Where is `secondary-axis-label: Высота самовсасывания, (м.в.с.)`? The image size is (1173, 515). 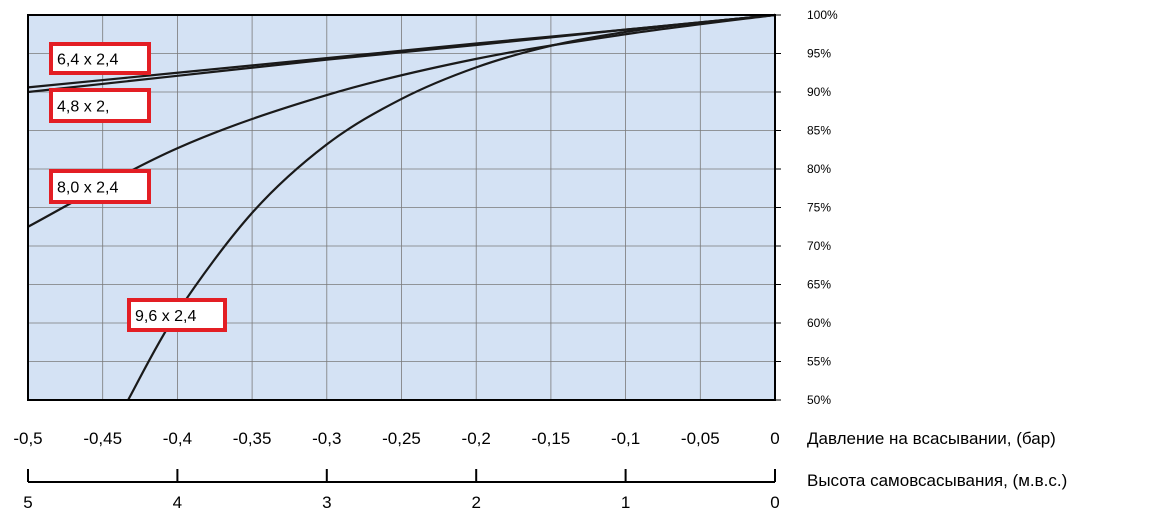
secondary-axis-label: Высота самовсасывания, (м.в.с.) is located at coordinates (937, 480).